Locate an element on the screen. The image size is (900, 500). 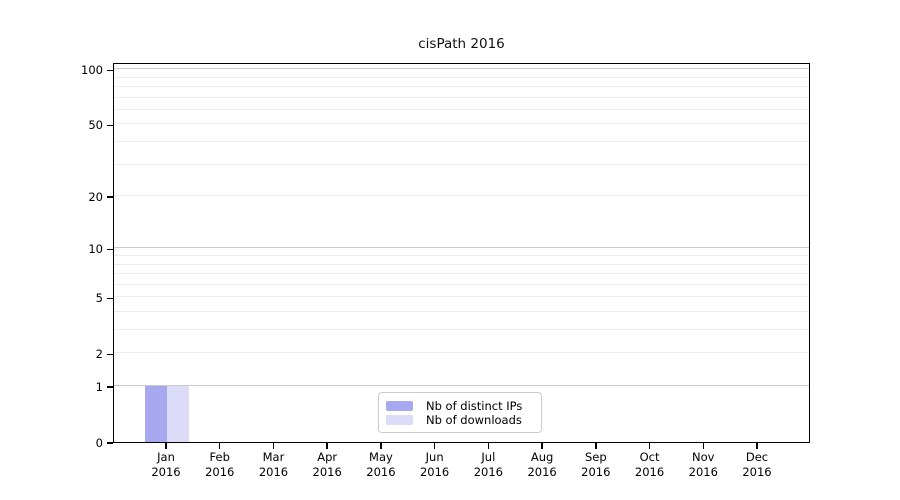
y-tick-label: 5 is located at coordinates (99, 298).